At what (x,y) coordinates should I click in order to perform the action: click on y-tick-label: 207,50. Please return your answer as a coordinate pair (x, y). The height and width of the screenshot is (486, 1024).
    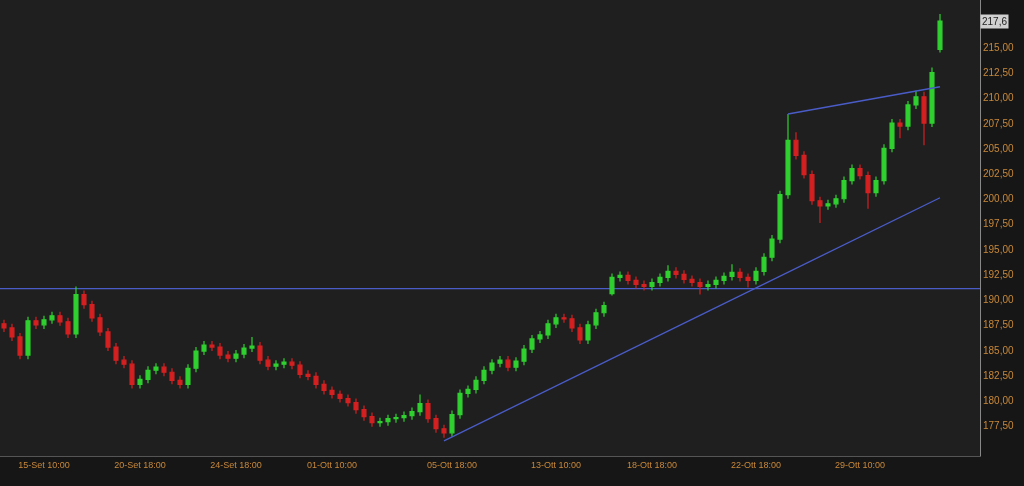
    Looking at the image, I should click on (999, 123).